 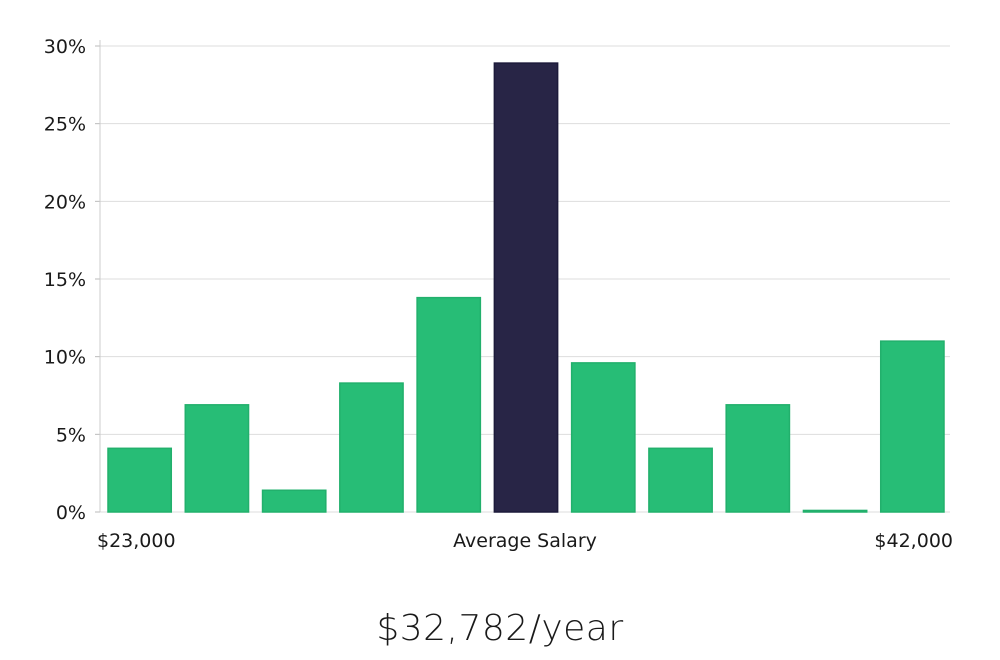 I want to click on y-axis-ticks: 0% 5% 10% 15% 20% 25% 30%, so click(x=72, y=280).